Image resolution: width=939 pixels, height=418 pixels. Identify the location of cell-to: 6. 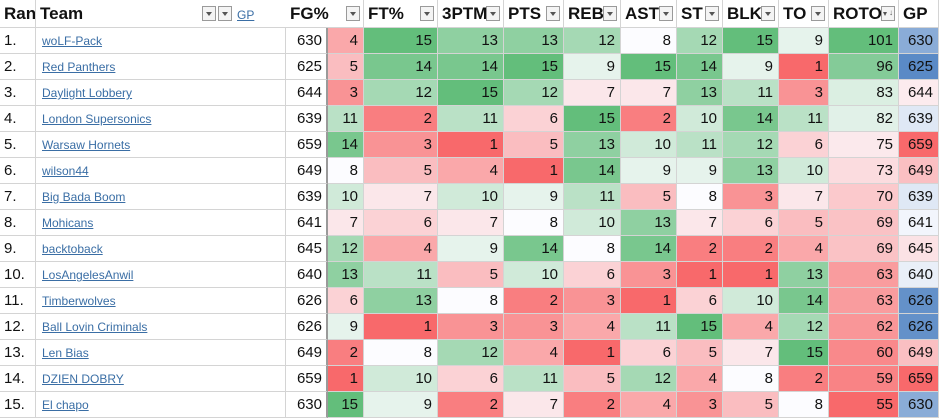
(804, 145).